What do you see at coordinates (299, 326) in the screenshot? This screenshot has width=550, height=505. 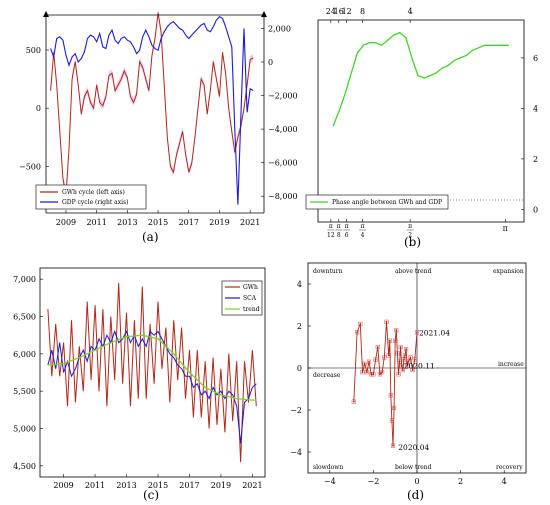 I see `panel-d-y-tick-label: 2` at bounding box center [299, 326].